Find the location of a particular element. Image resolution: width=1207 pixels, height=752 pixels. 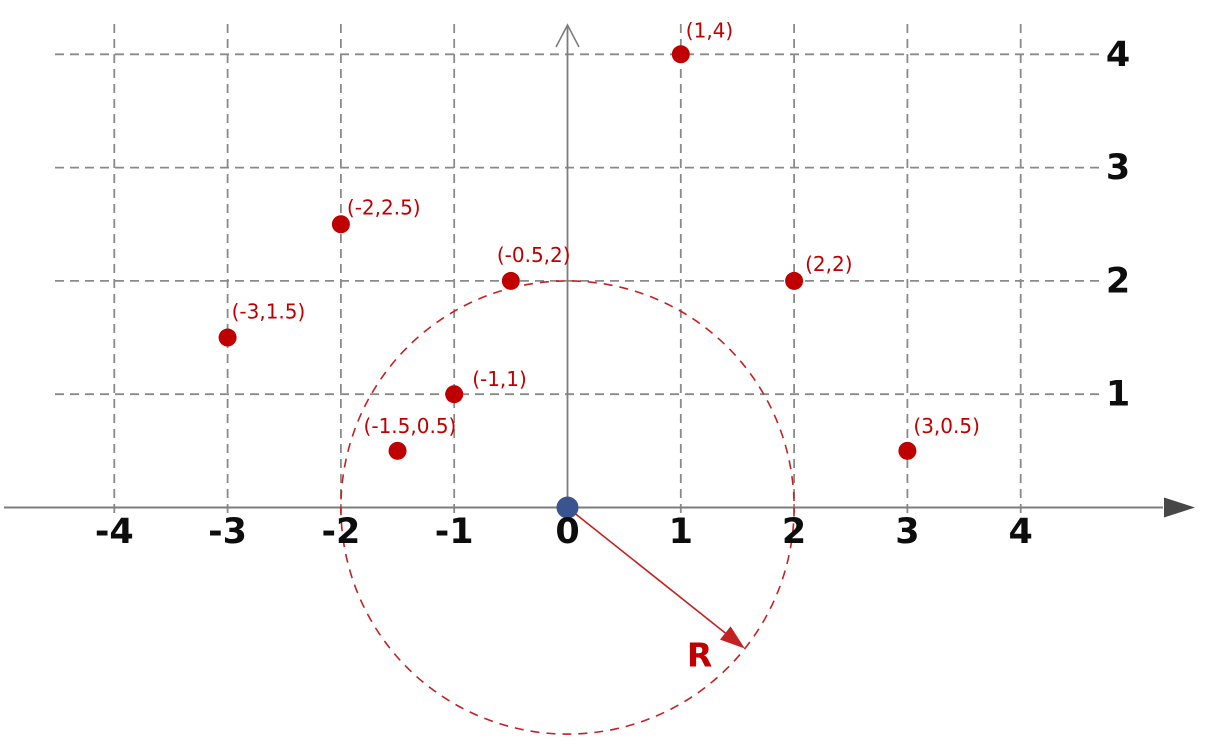

x-tick-label: 0 is located at coordinates (567, 532).